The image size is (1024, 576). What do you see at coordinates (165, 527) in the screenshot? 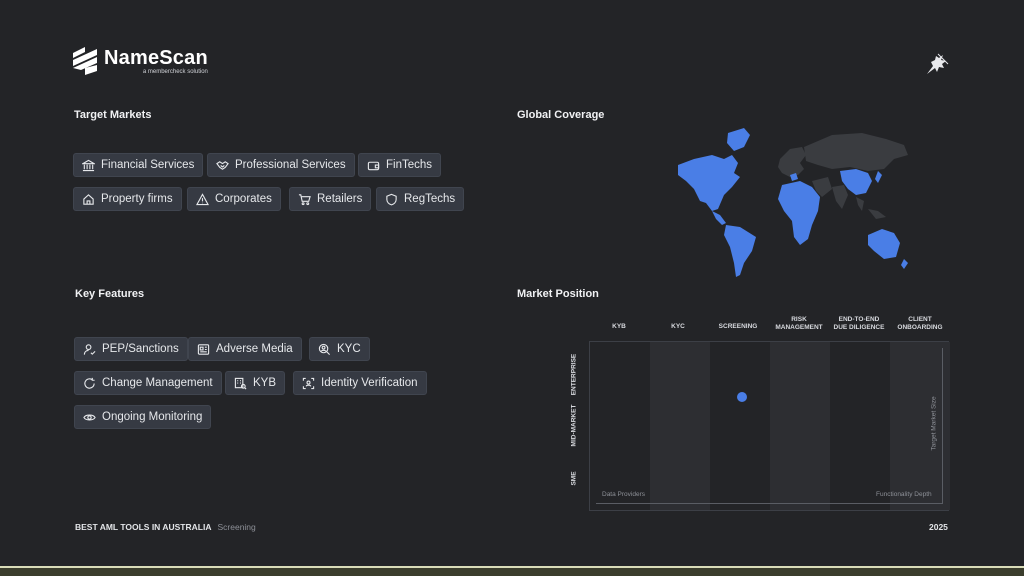
I see `footer-title: BEST AML TOOLS IN AUSTRALIA Screening` at bounding box center [165, 527].